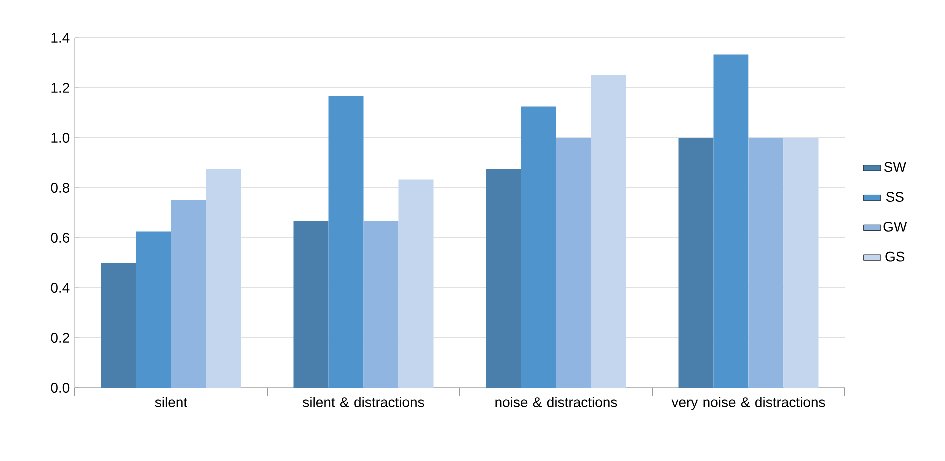  What do you see at coordinates (60, 188) in the screenshot?
I see `y-tick-label: 0.8` at bounding box center [60, 188].